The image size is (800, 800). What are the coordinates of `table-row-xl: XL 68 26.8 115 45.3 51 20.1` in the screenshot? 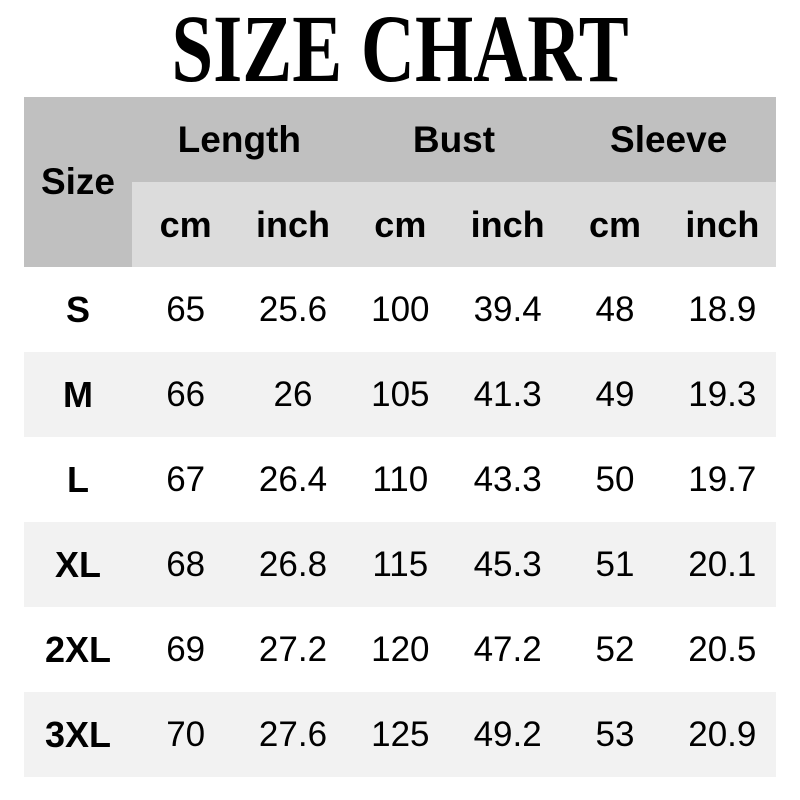 It's located at (400, 564).